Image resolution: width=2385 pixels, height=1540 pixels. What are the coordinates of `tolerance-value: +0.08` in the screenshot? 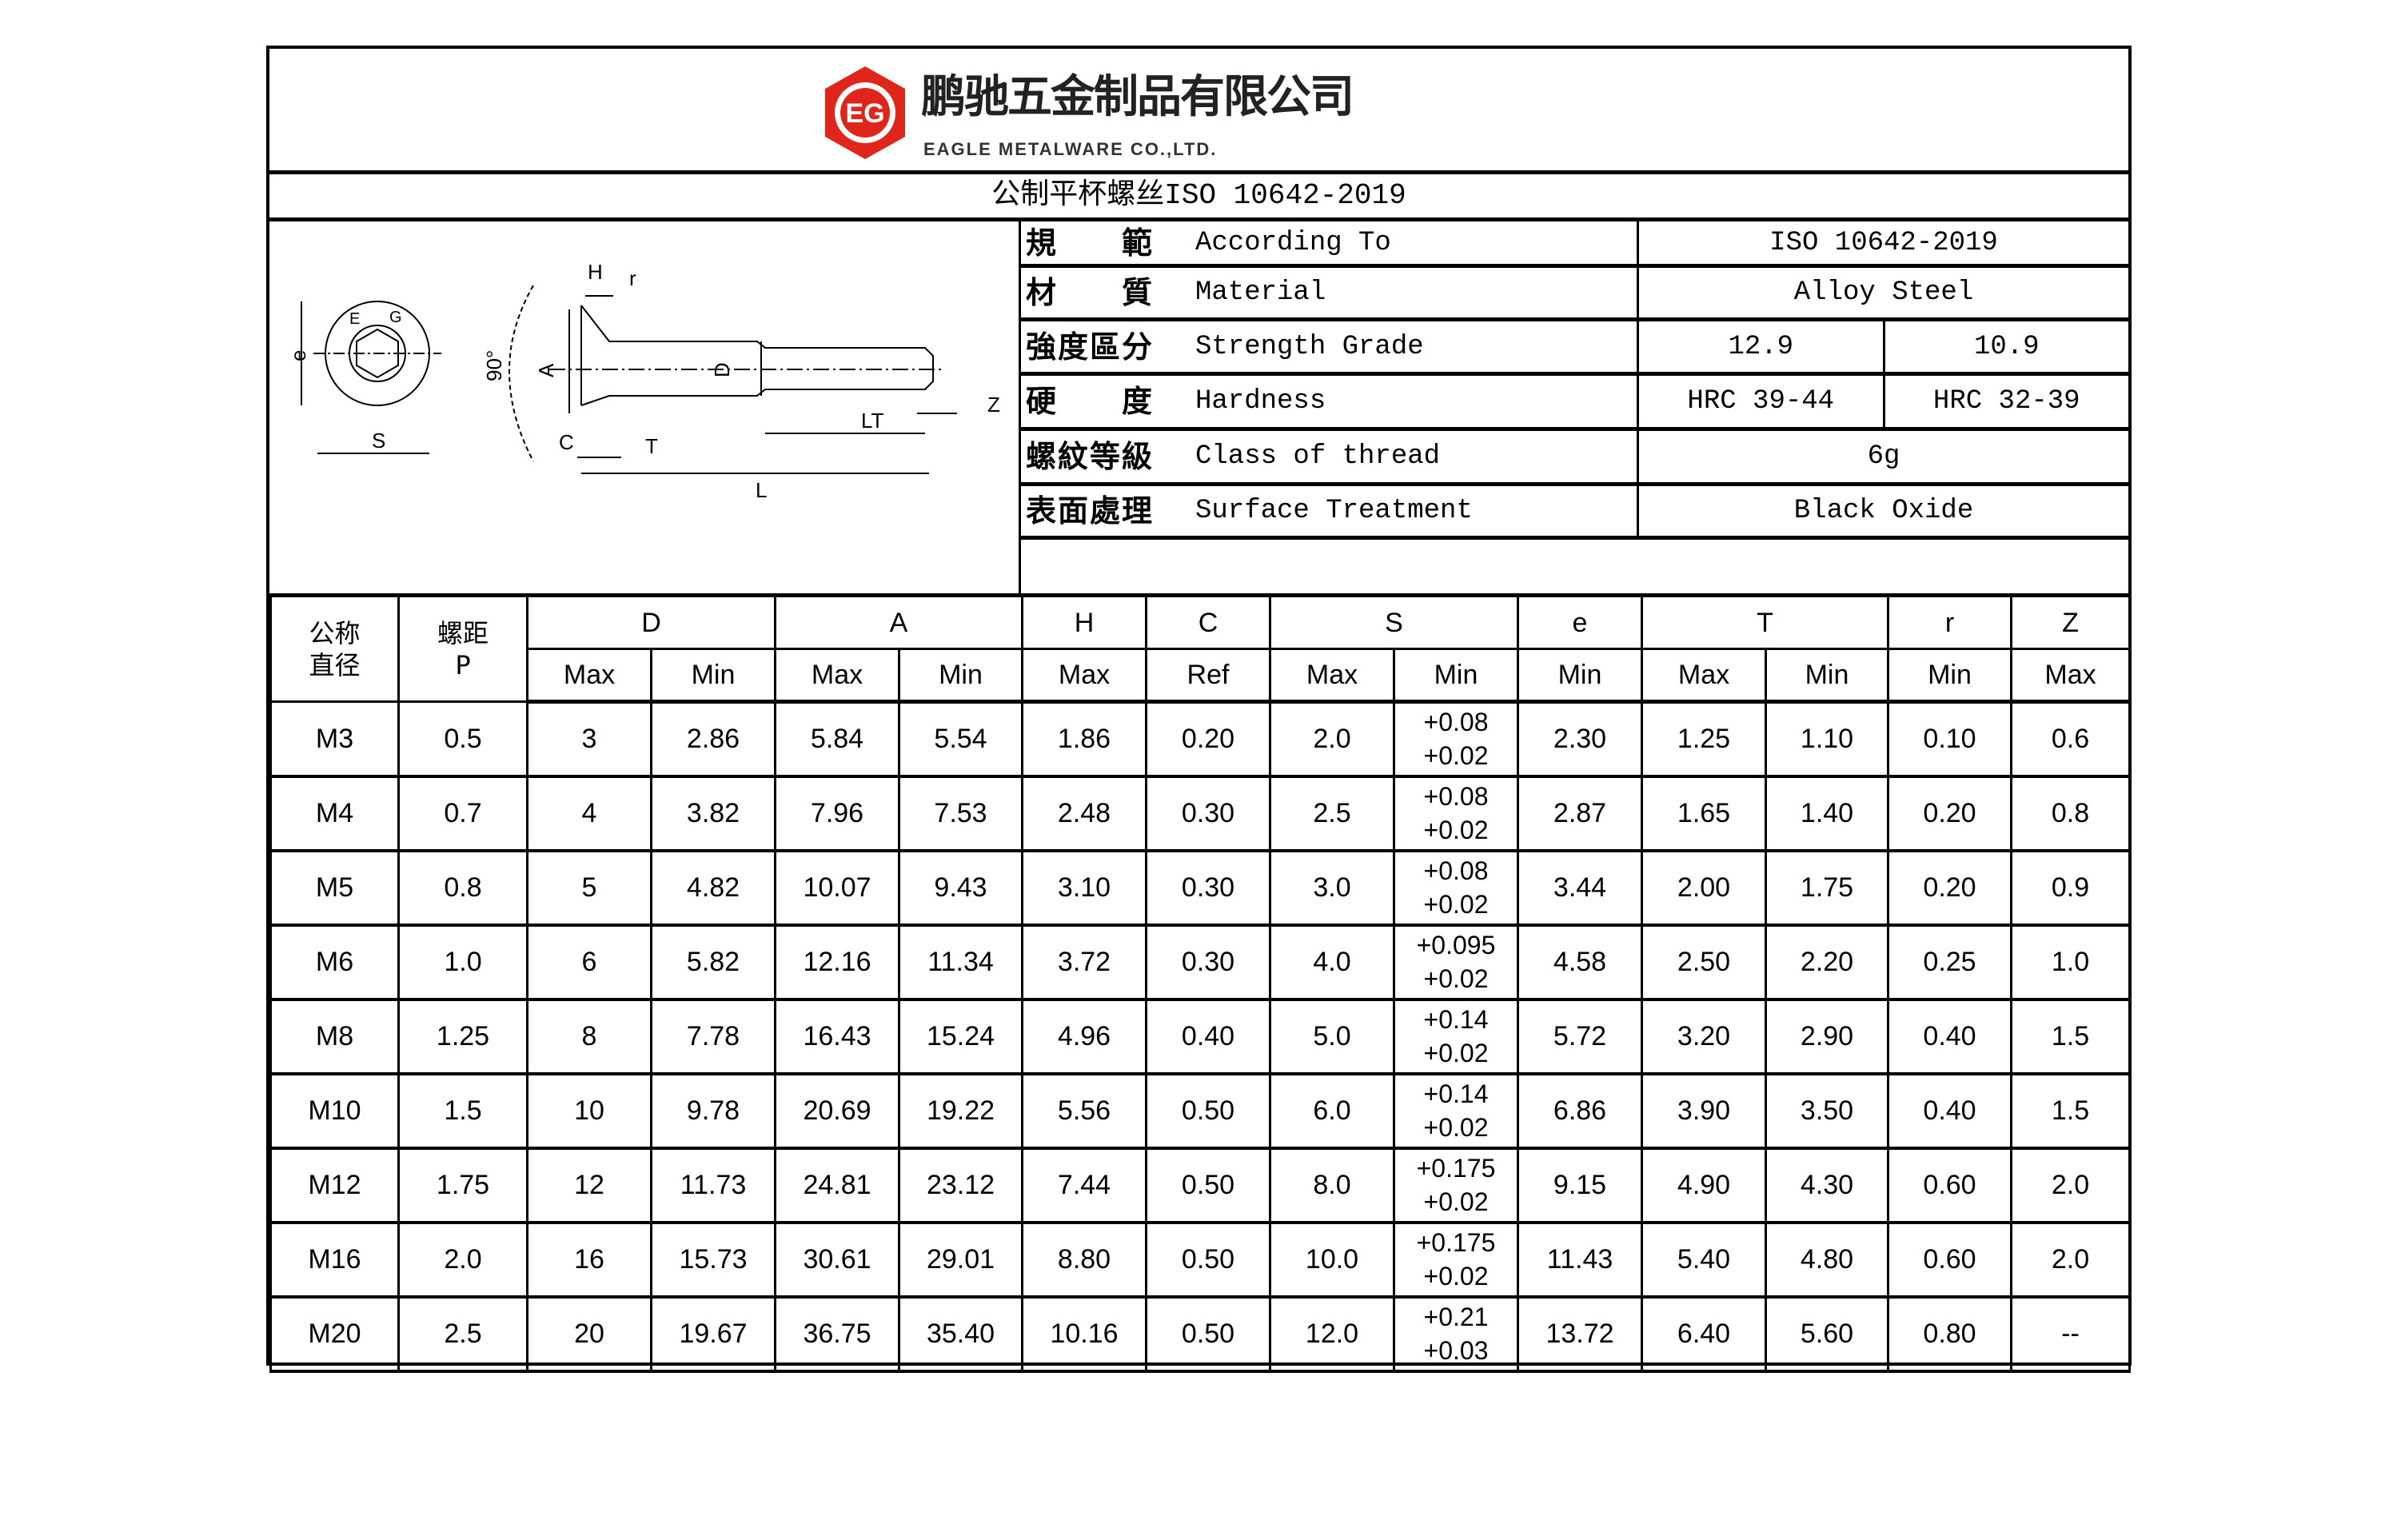 It's located at (1456, 870).